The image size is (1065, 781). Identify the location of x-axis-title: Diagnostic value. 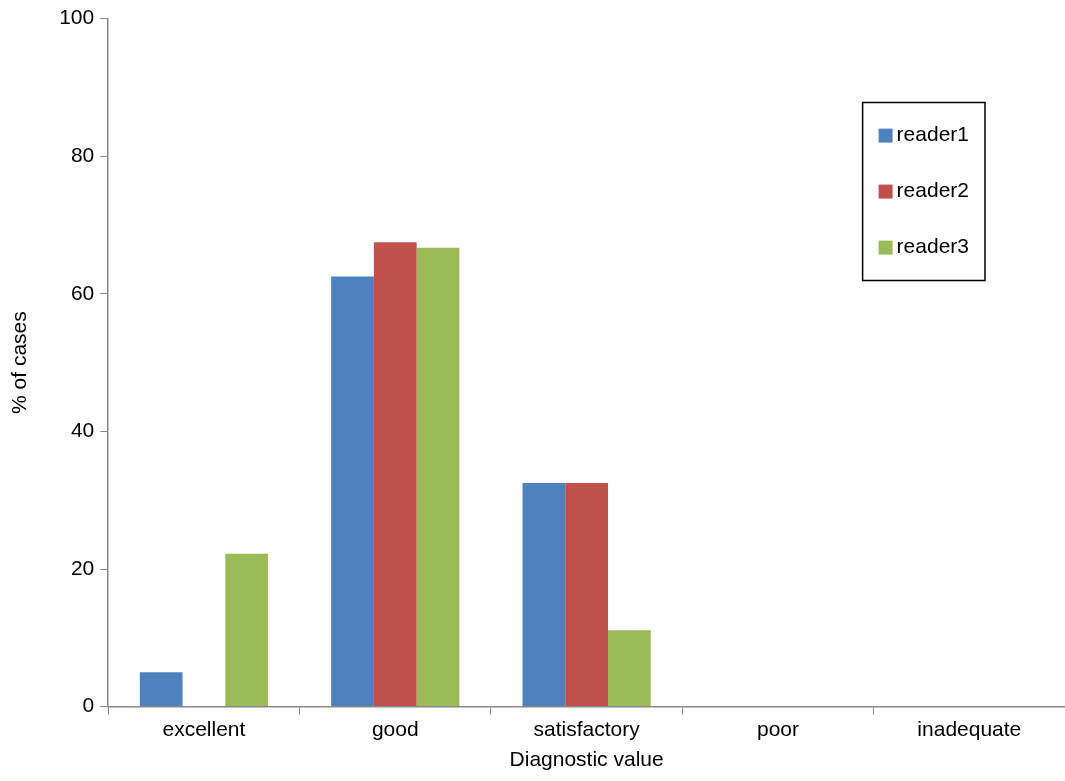
(586, 759).